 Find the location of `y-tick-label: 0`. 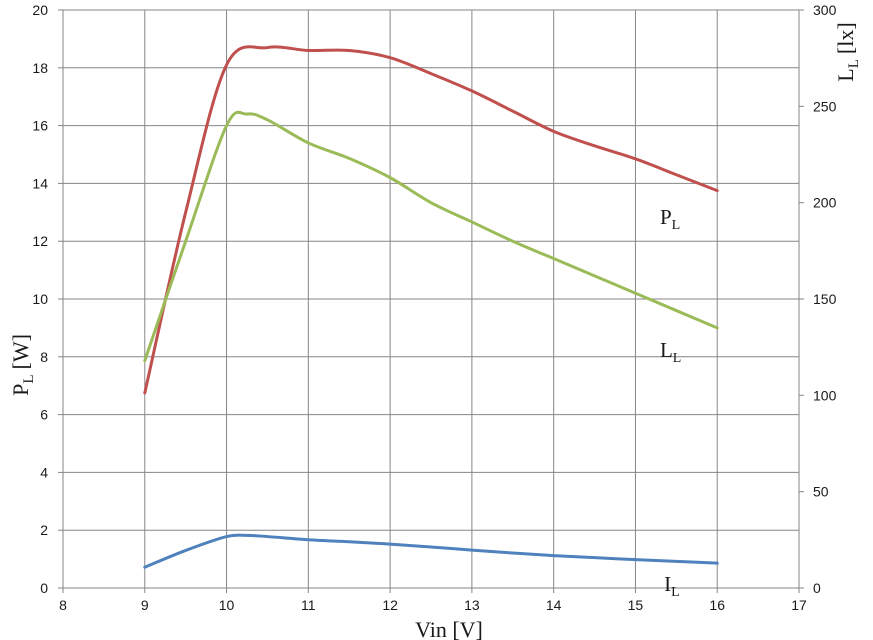

y-tick-label: 0 is located at coordinates (44, 588).